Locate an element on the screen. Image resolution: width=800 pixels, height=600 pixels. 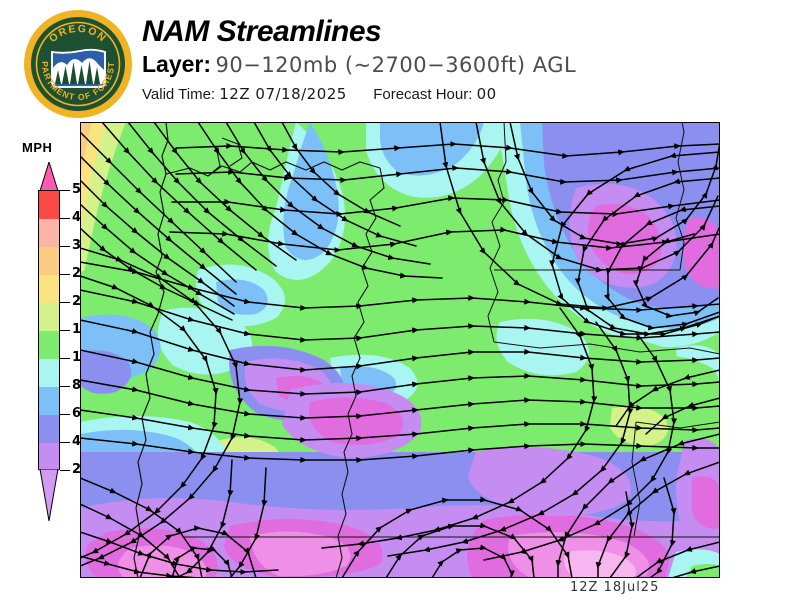
layer-line: Layer: 90−120mb (~2700−3600ft) AGL is located at coordinates (359, 66).